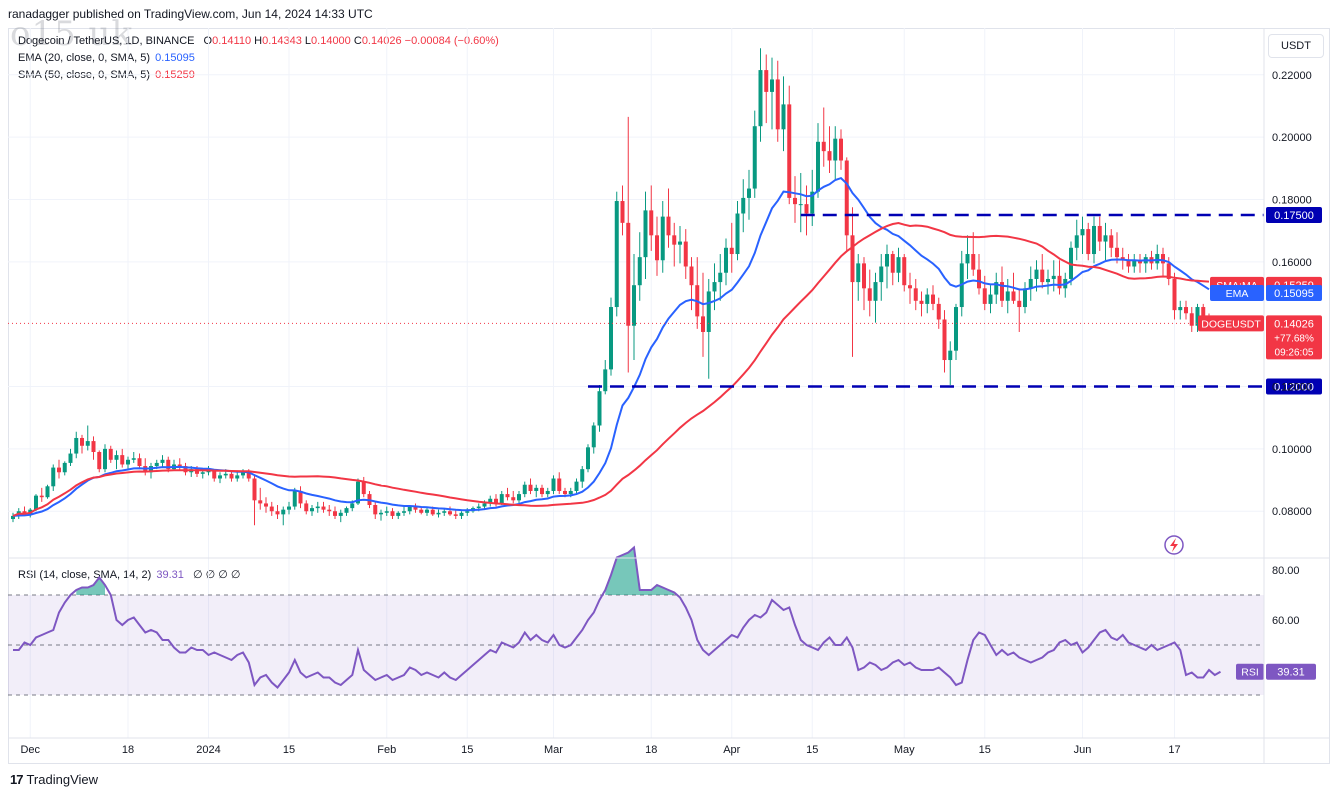 Image resolution: width=1339 pixels, height=798 pixels. Describe the element at coordinates (84, 58) in the screenshot. I see `ema-legend-label: EMA (20, close, 0, SMA, 5)` at that location.